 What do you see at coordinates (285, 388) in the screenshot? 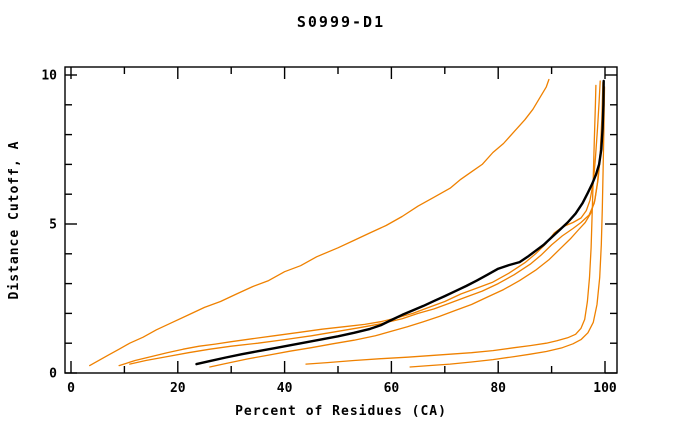
I see `x-tick-label: 40` at bounding box center [285, 388].